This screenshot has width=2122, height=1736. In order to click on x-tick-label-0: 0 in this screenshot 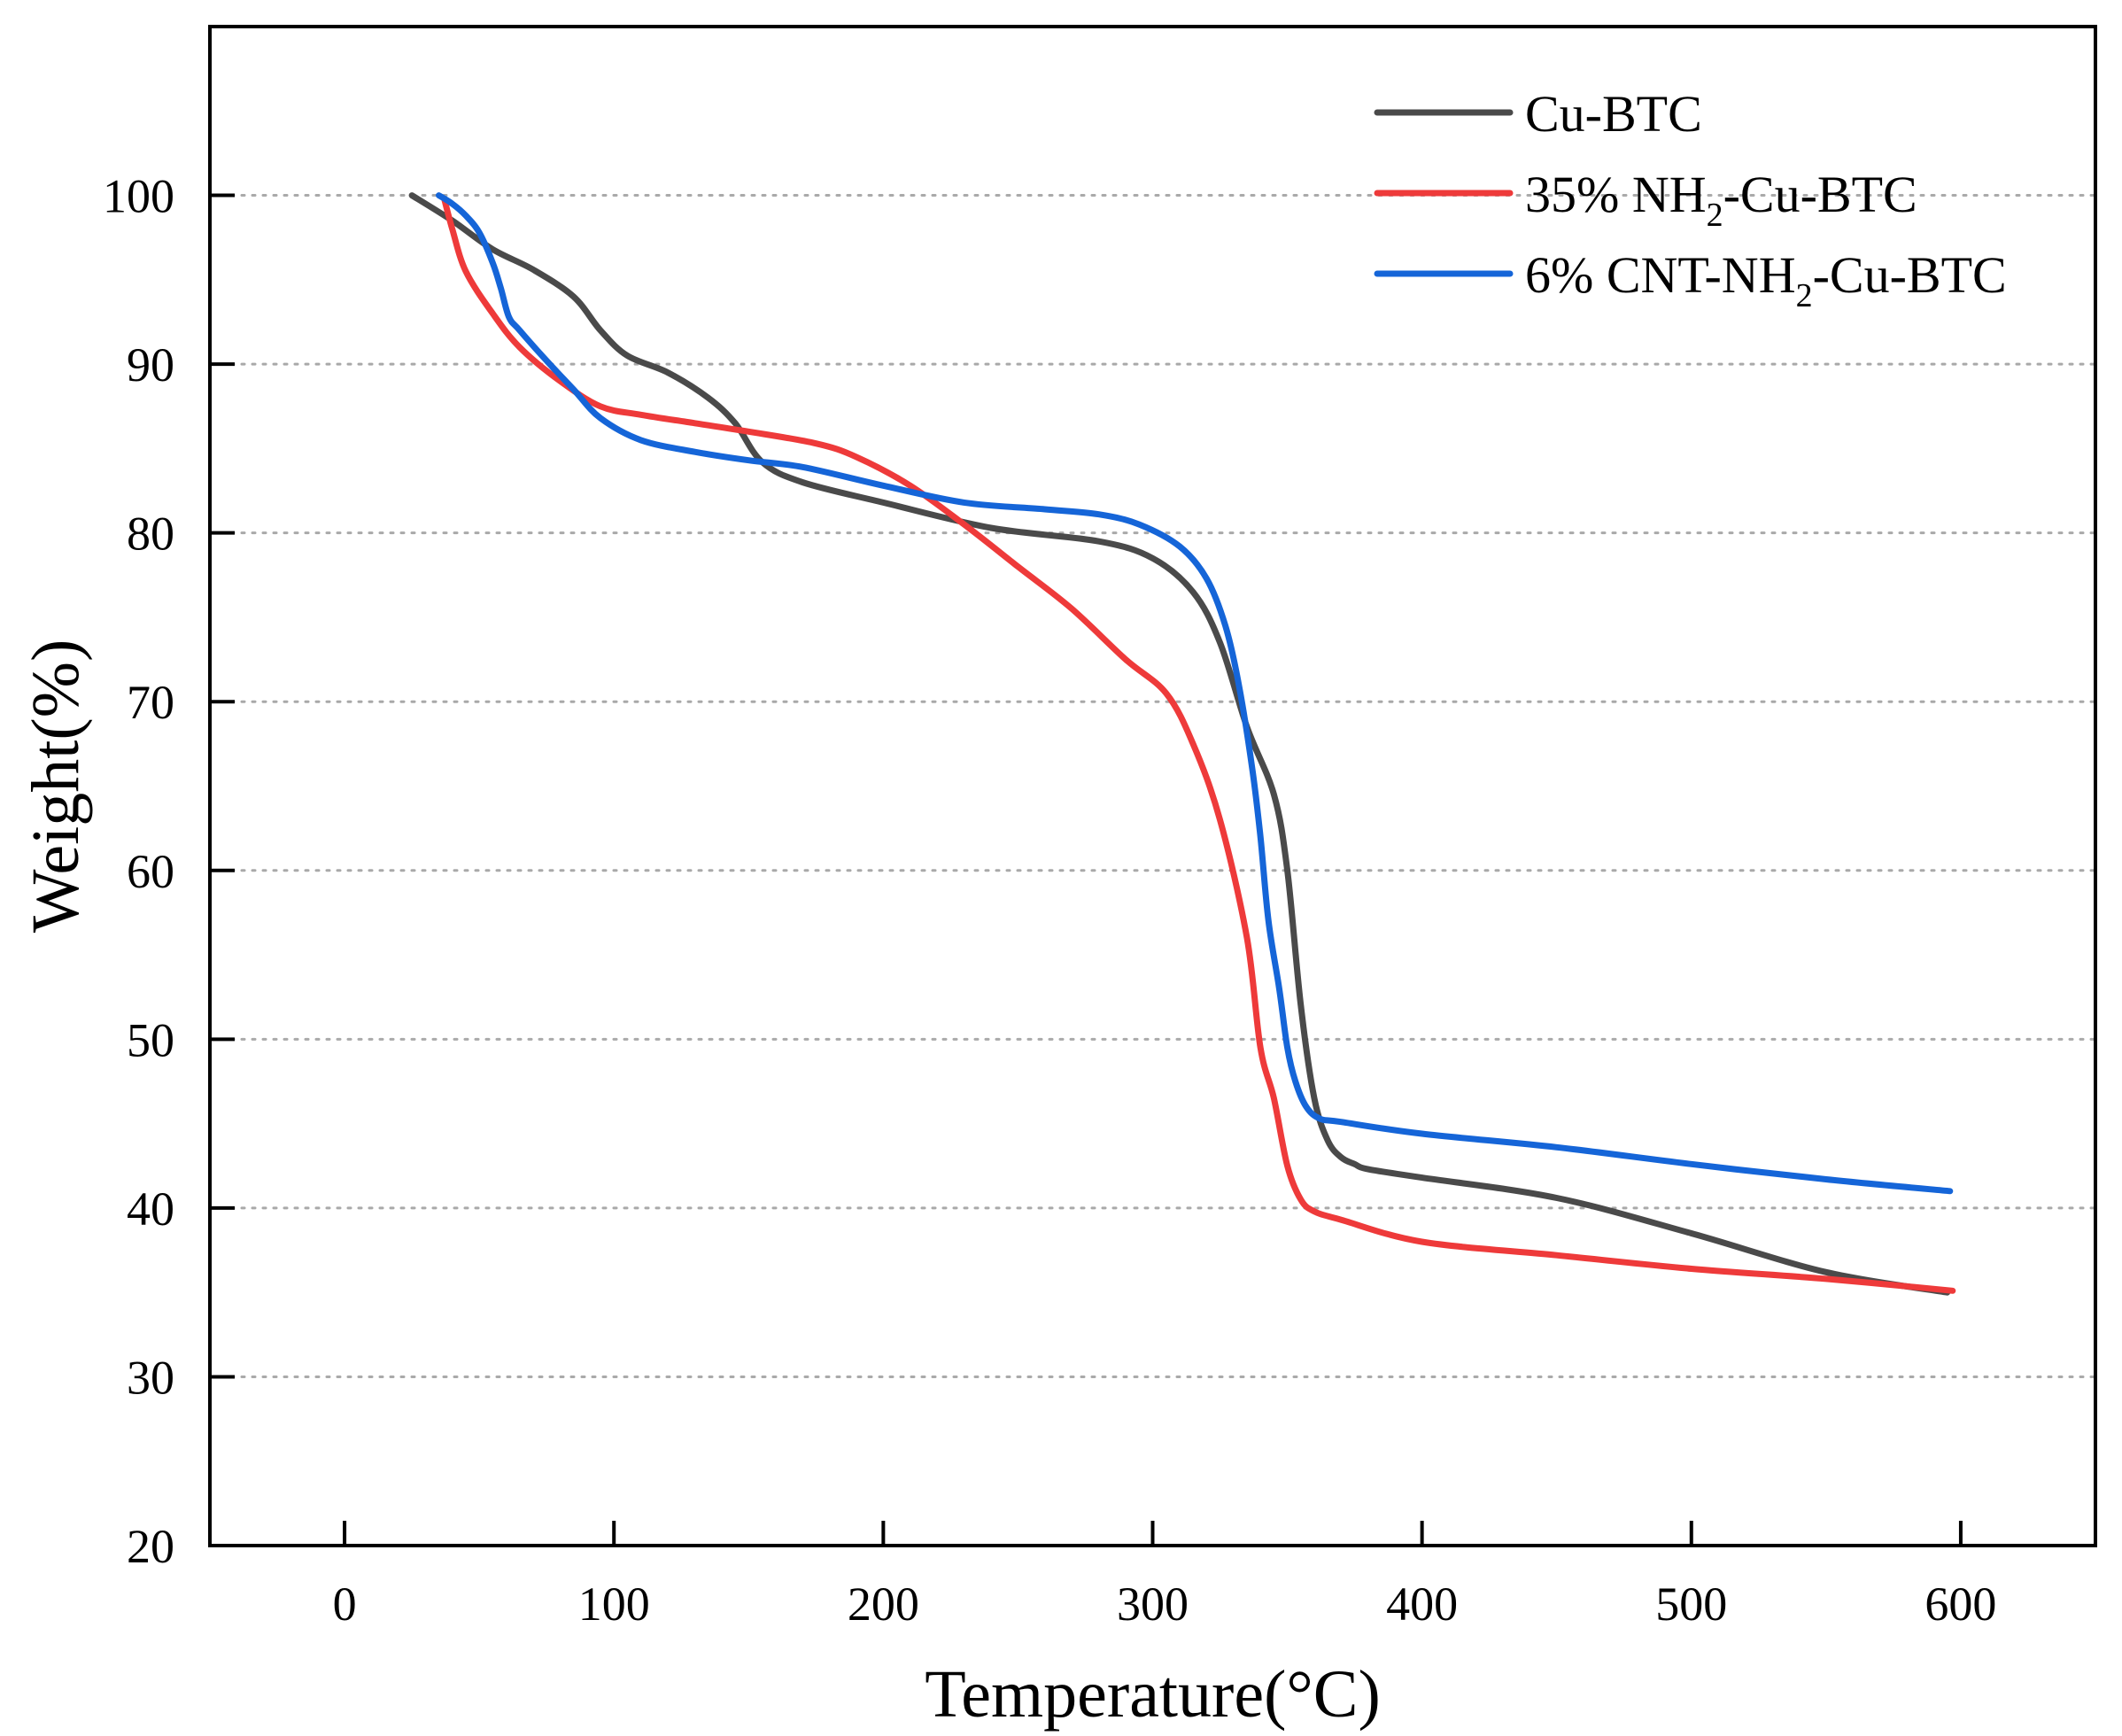, I will do `click(345, 1604)`.